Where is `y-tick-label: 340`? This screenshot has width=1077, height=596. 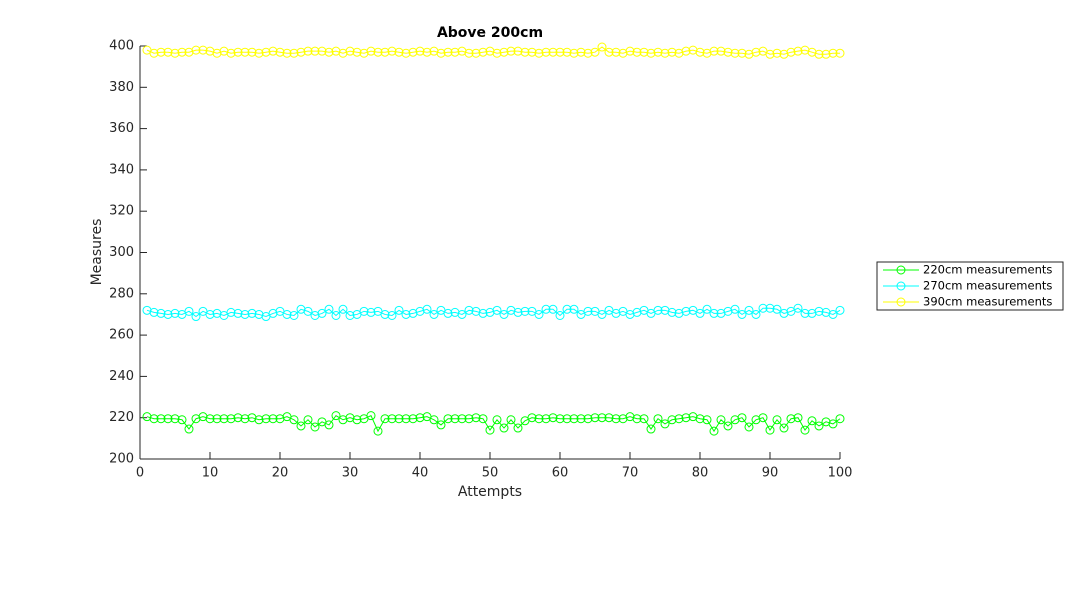
y-tick-label: 340 is located at coordinates (121, 169).